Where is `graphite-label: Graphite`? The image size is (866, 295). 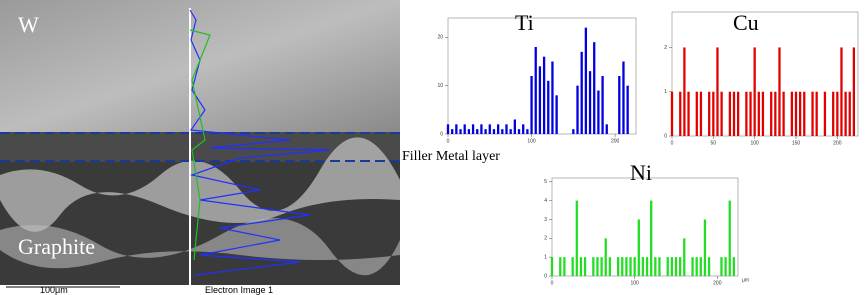
graphite-label: Graphite is located at coordinates (56, 246).